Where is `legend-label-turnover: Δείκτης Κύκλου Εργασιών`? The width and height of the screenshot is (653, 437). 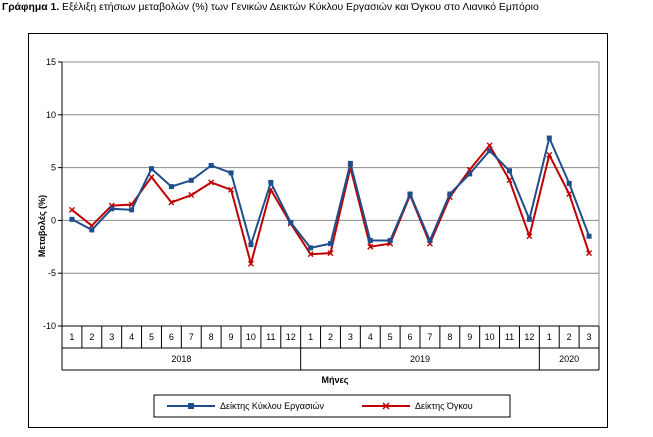
legend-label-turnover: Δείκτης Κύκλου Εργασιών is located at coordinates (272, 406).